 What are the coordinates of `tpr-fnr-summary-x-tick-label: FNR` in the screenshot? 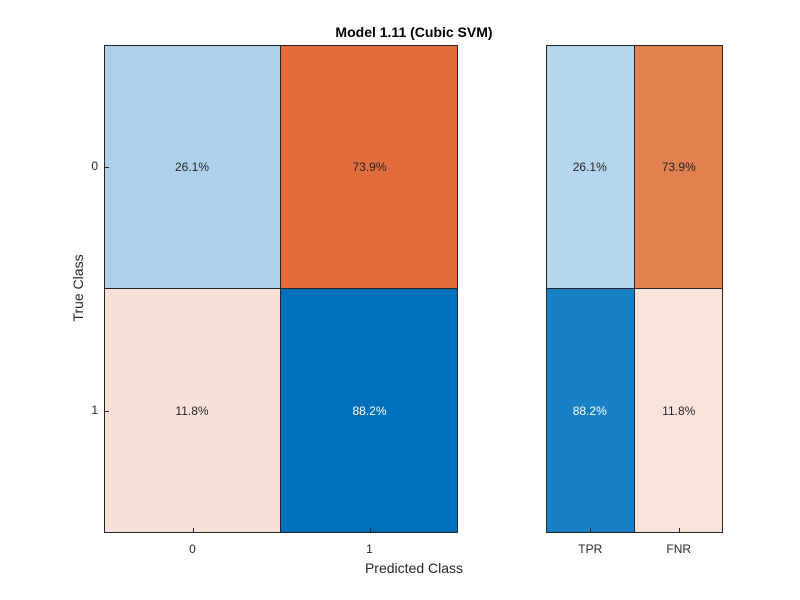 It's located at (679, 549).